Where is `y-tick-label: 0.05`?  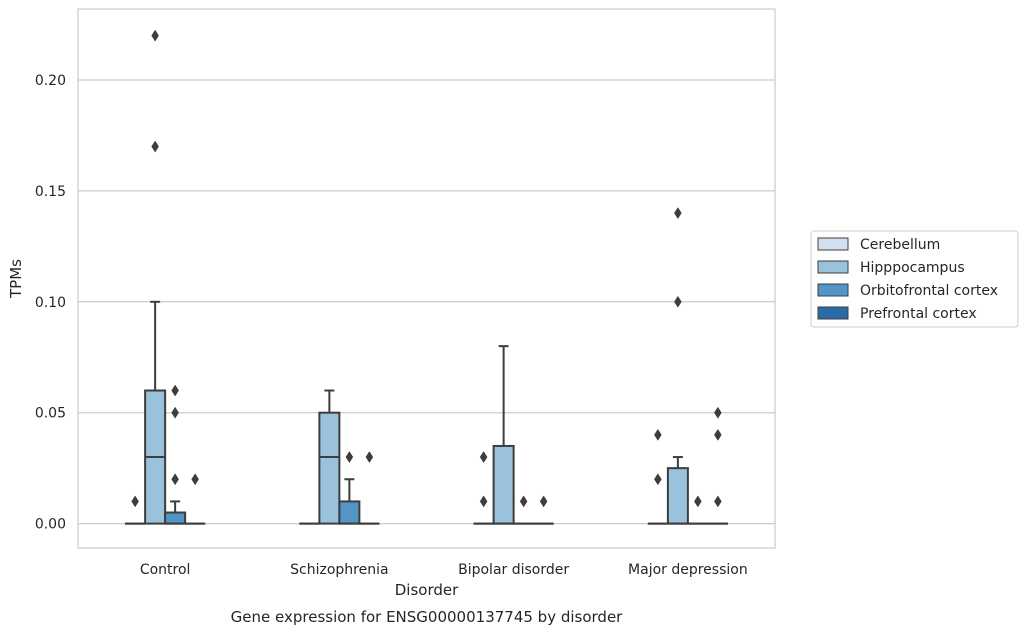 y-tick-label: 0.05 is located at coordinates (50, 414).